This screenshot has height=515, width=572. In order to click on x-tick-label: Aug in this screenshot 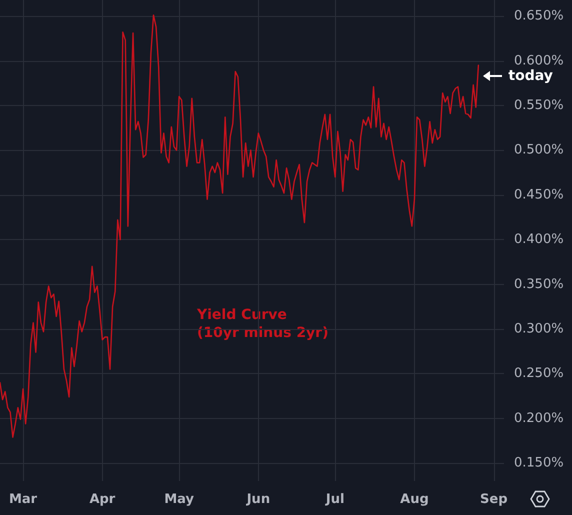, I will do `click(414, 499)`.